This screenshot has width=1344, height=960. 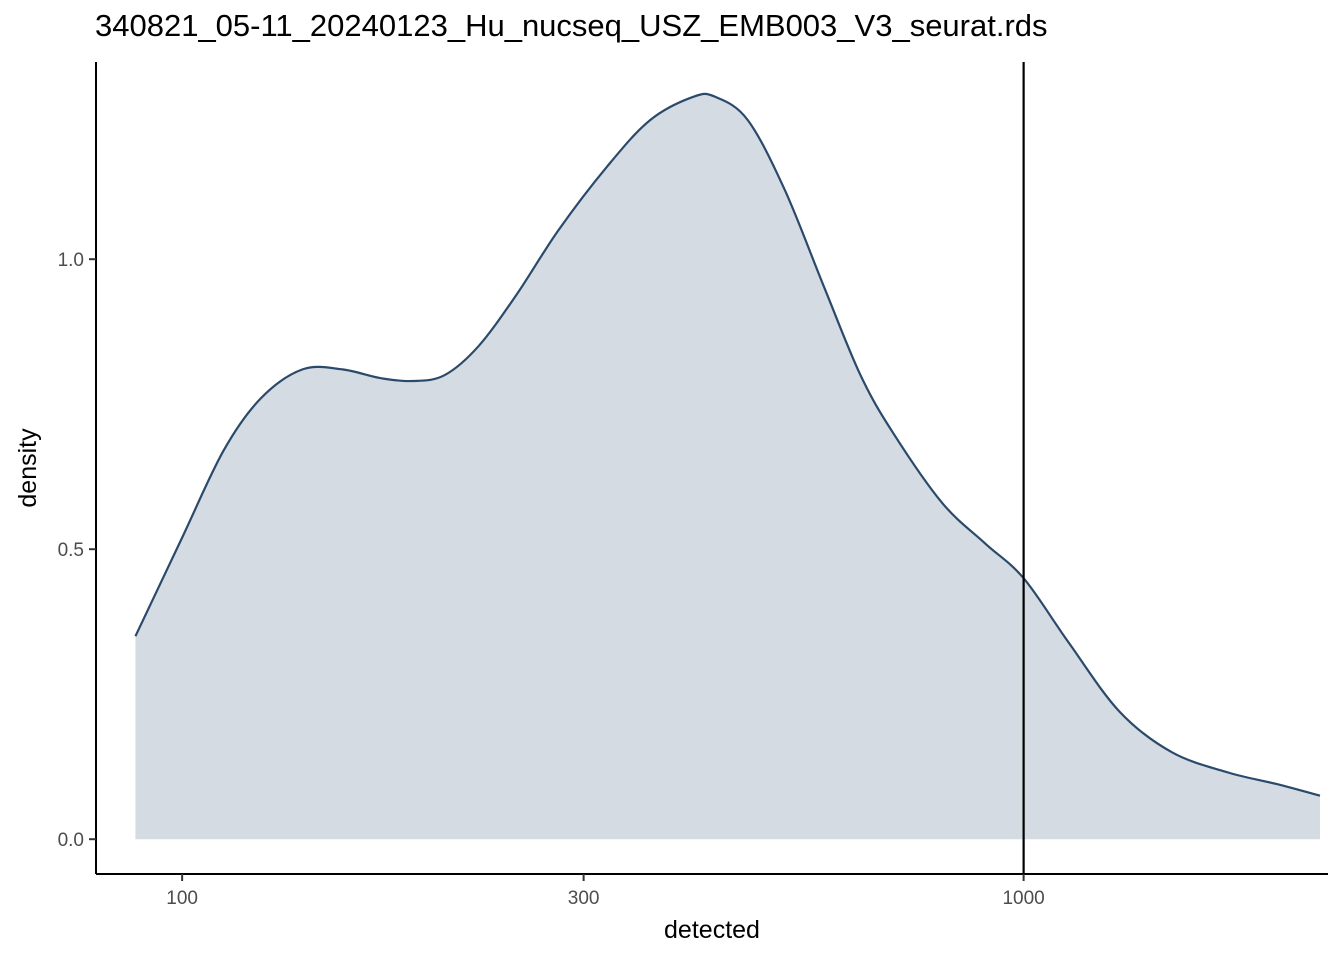 I want to click on x-axis-ticks: 100 300 1000, so click(x=605, y=891).